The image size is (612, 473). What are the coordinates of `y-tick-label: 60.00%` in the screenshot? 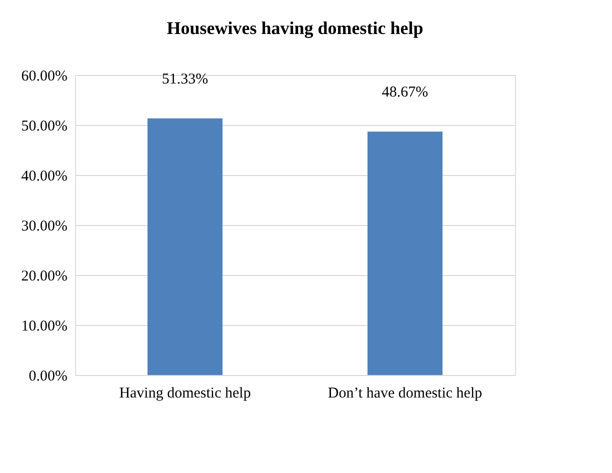 It's located at (44, 76).